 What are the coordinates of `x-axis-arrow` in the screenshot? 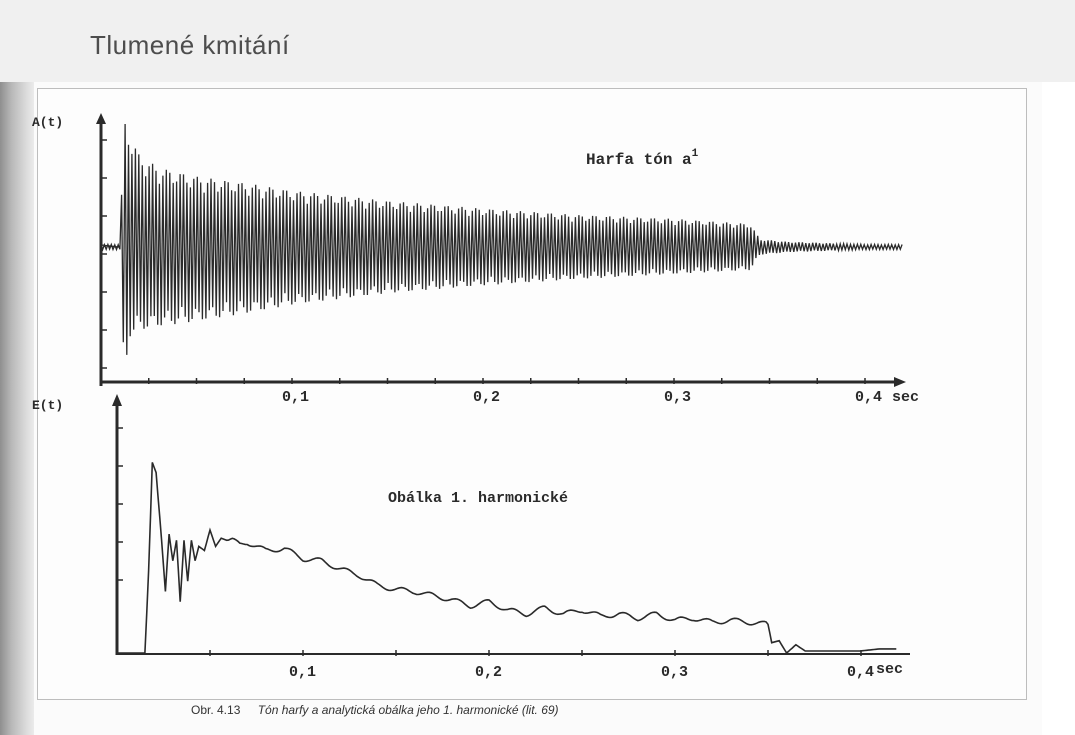 It's located at (900, 382).